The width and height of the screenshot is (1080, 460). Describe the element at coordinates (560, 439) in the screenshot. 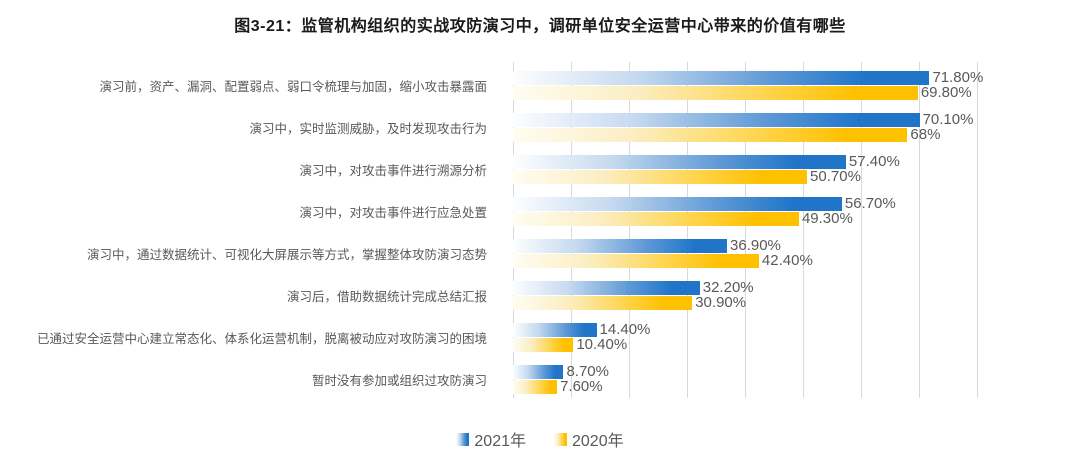

I see `legend-swatch-2020年` at that location.